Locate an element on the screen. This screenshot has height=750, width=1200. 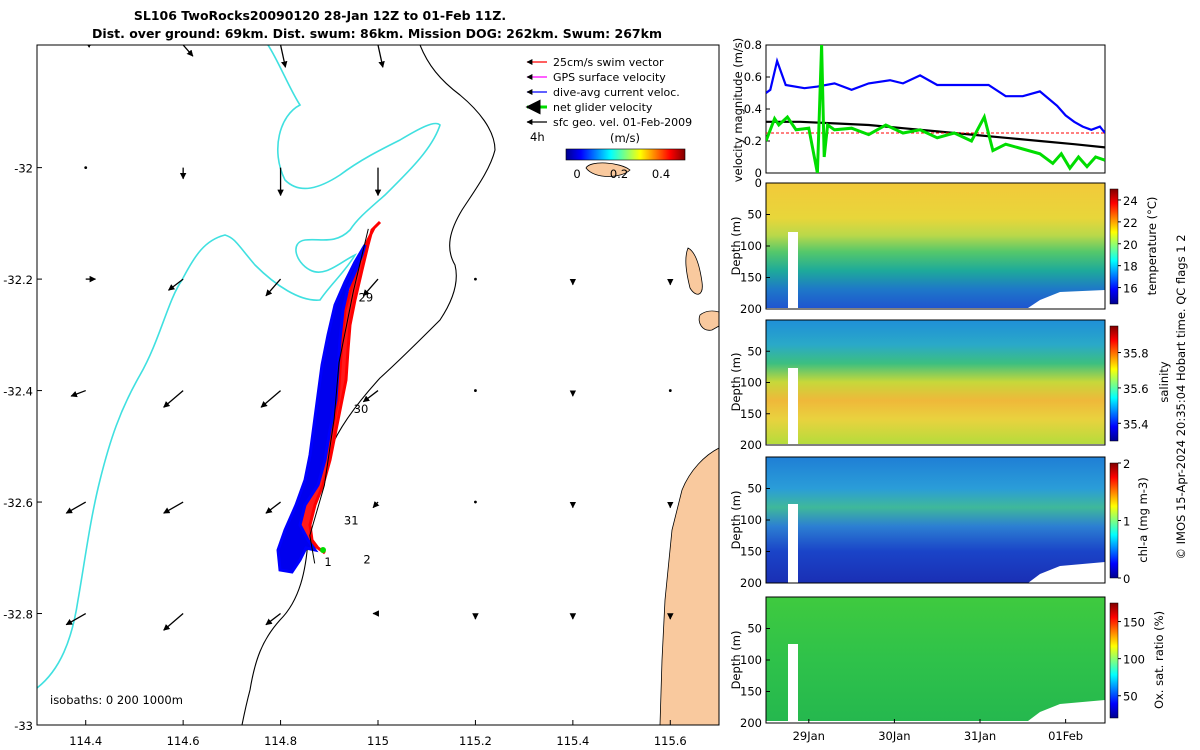
oxygen-clabel: Ox. sat. ratio (%) is located at coordinates (1159, 660).